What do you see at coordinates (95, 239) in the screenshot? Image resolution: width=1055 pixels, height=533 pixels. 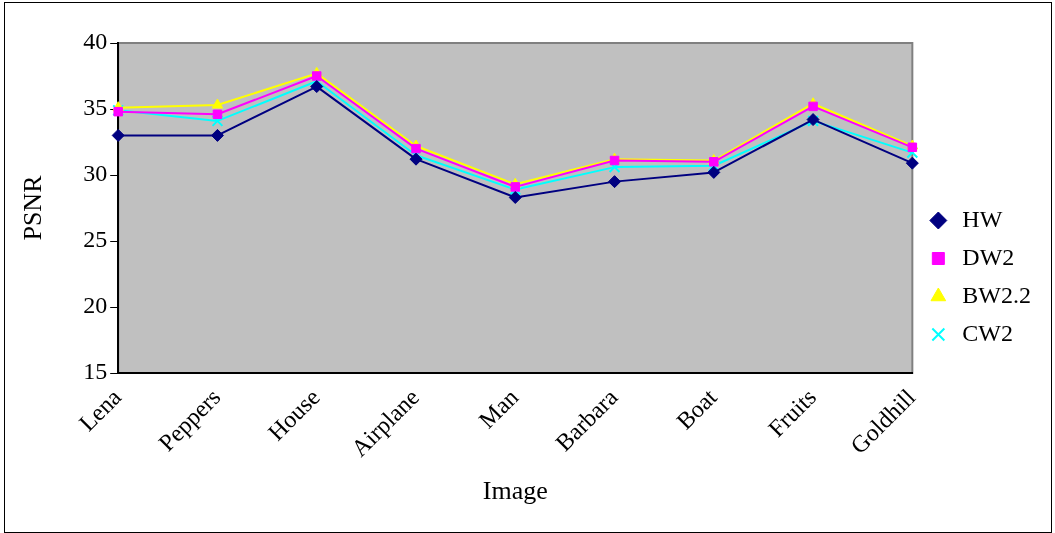 I see `y-tick-label: 25` at bounding box center [95, 239].